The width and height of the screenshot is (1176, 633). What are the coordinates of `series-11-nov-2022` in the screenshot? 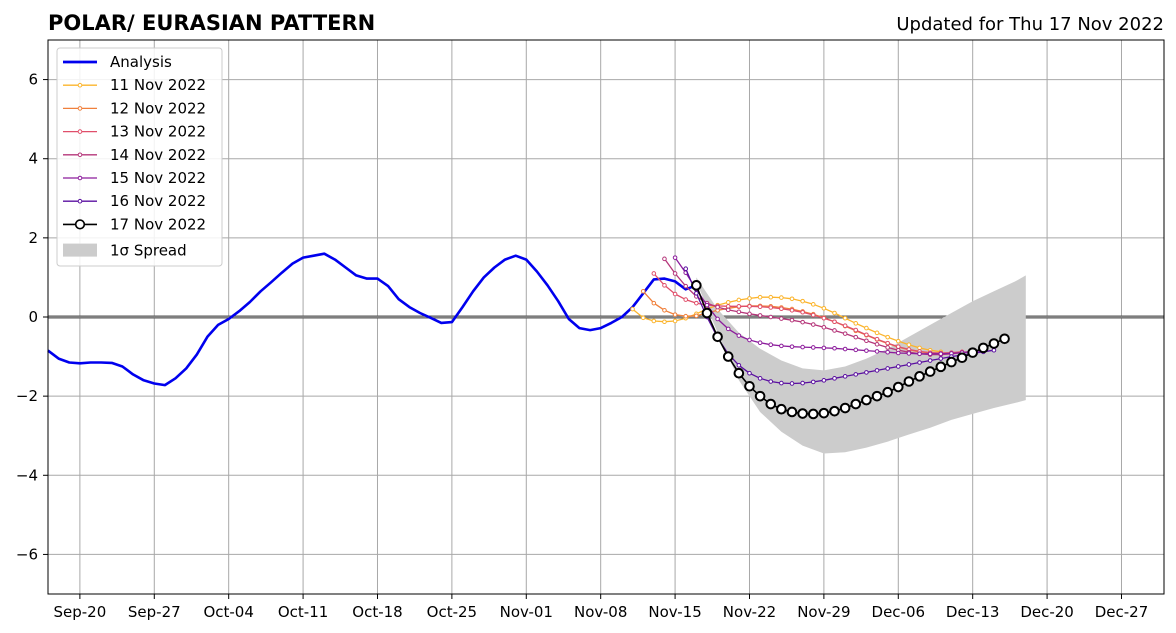 It's located at (787, 324).